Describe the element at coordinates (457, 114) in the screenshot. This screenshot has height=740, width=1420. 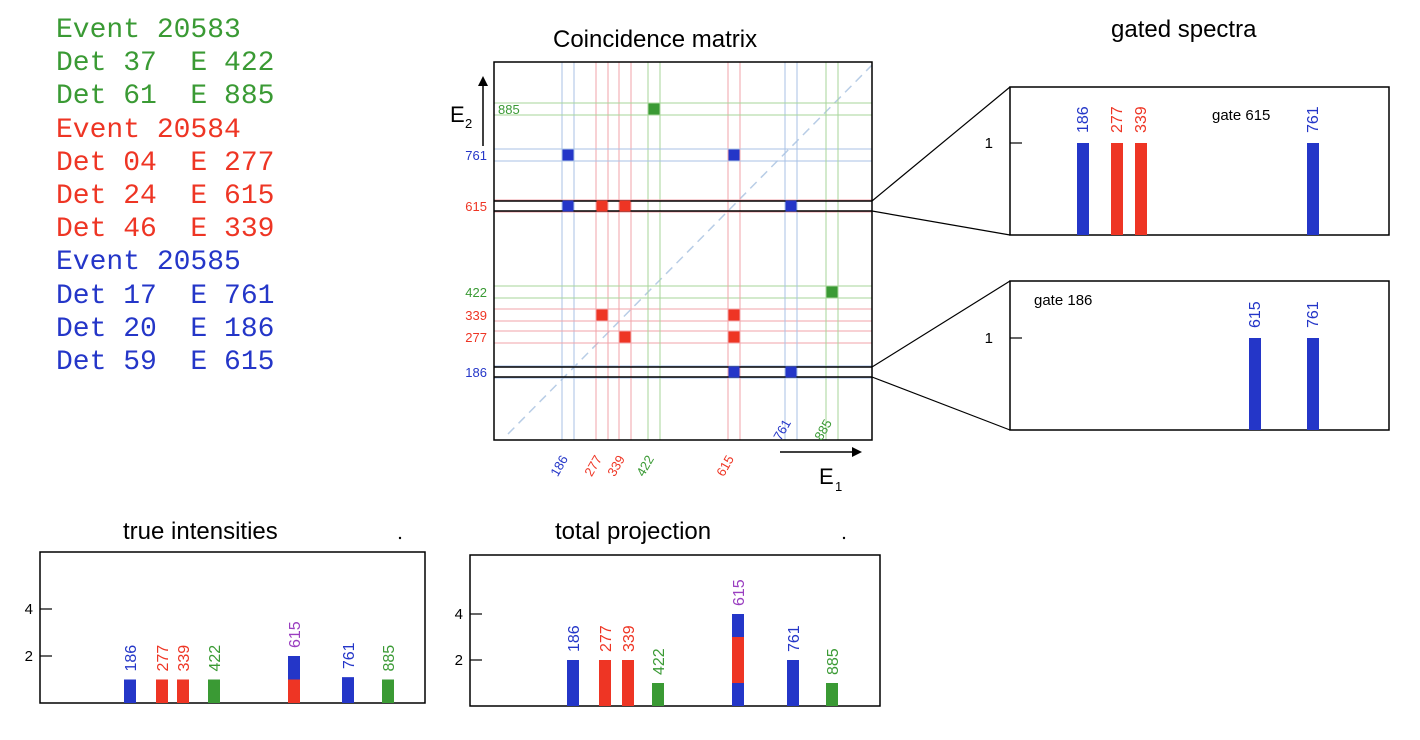
I see `e2-label: E` at that location.